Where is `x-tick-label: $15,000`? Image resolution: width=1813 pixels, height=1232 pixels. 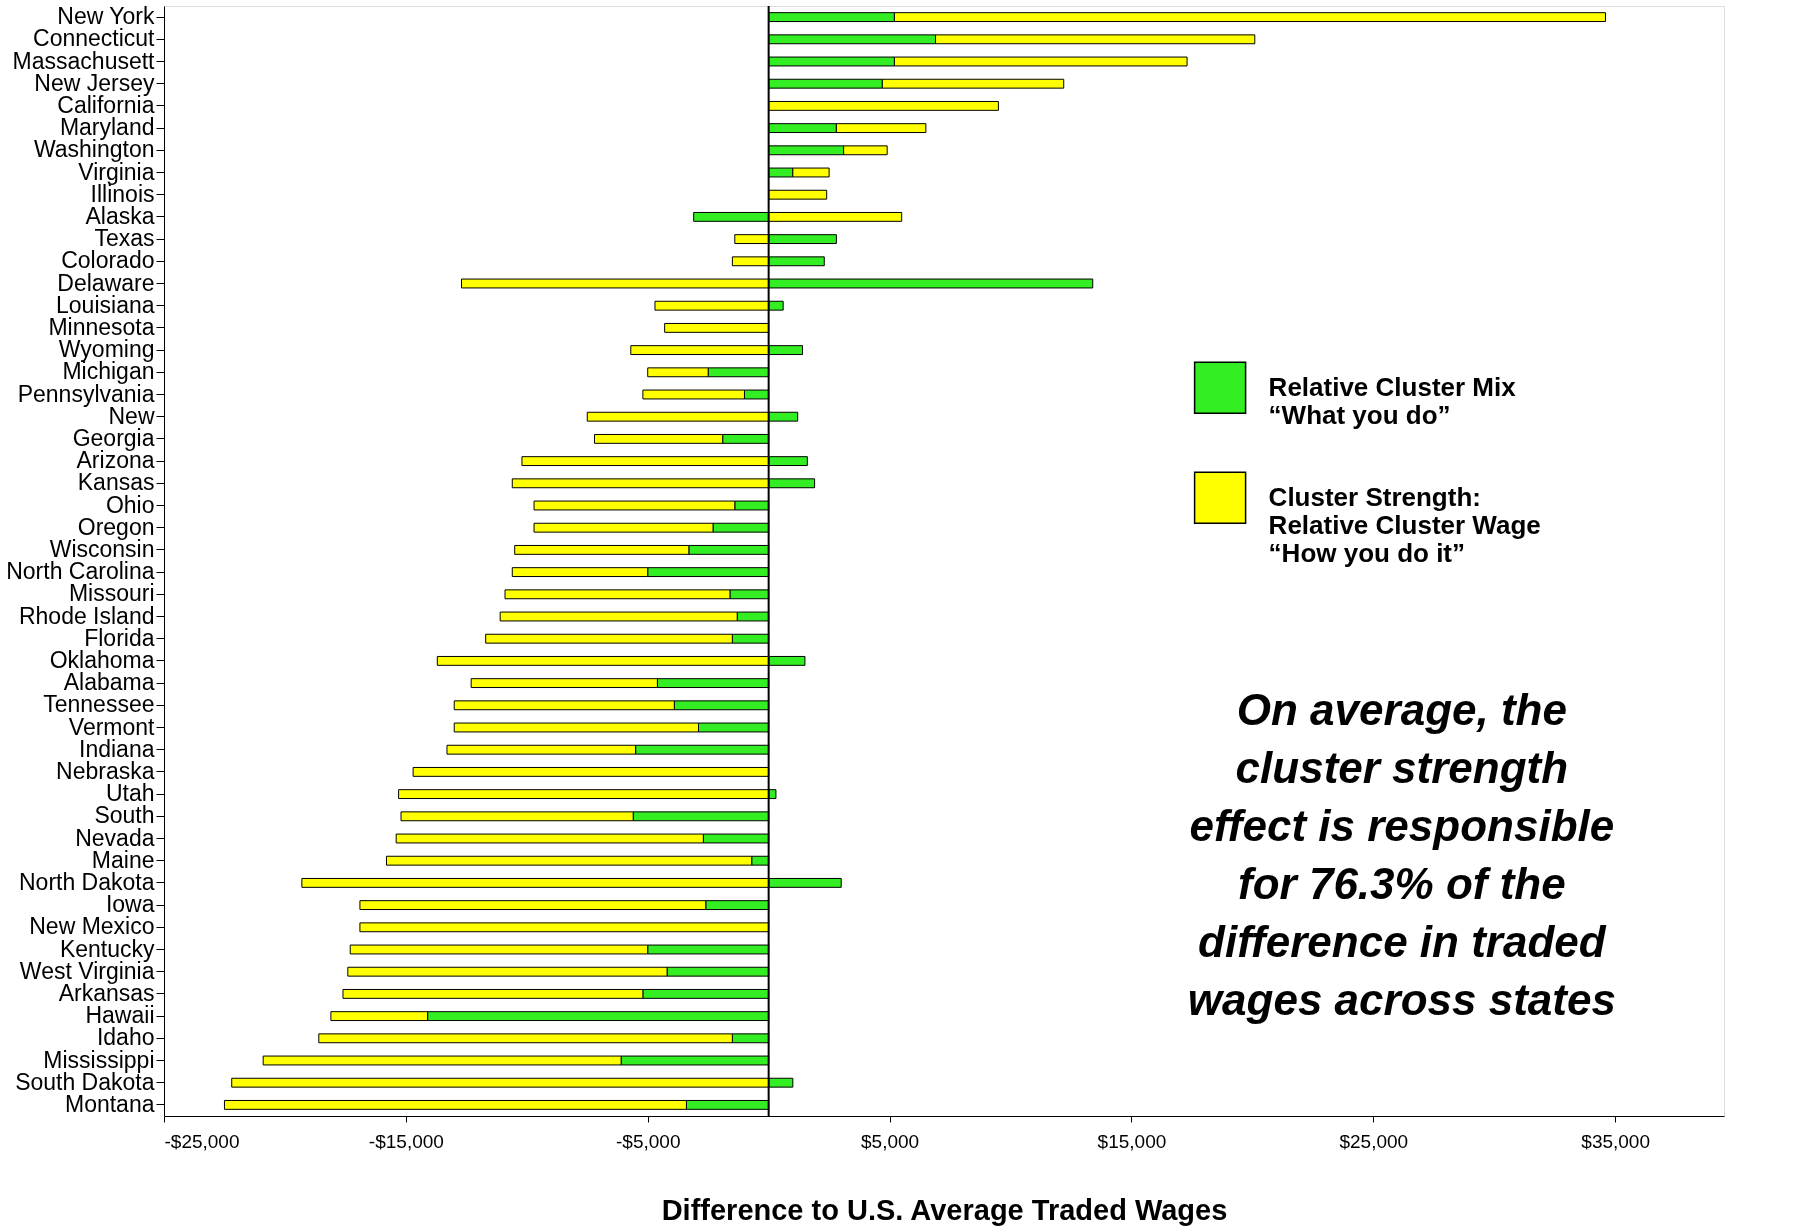
x-tick-label: $15,000 is located at coordinates (1132, 1141).